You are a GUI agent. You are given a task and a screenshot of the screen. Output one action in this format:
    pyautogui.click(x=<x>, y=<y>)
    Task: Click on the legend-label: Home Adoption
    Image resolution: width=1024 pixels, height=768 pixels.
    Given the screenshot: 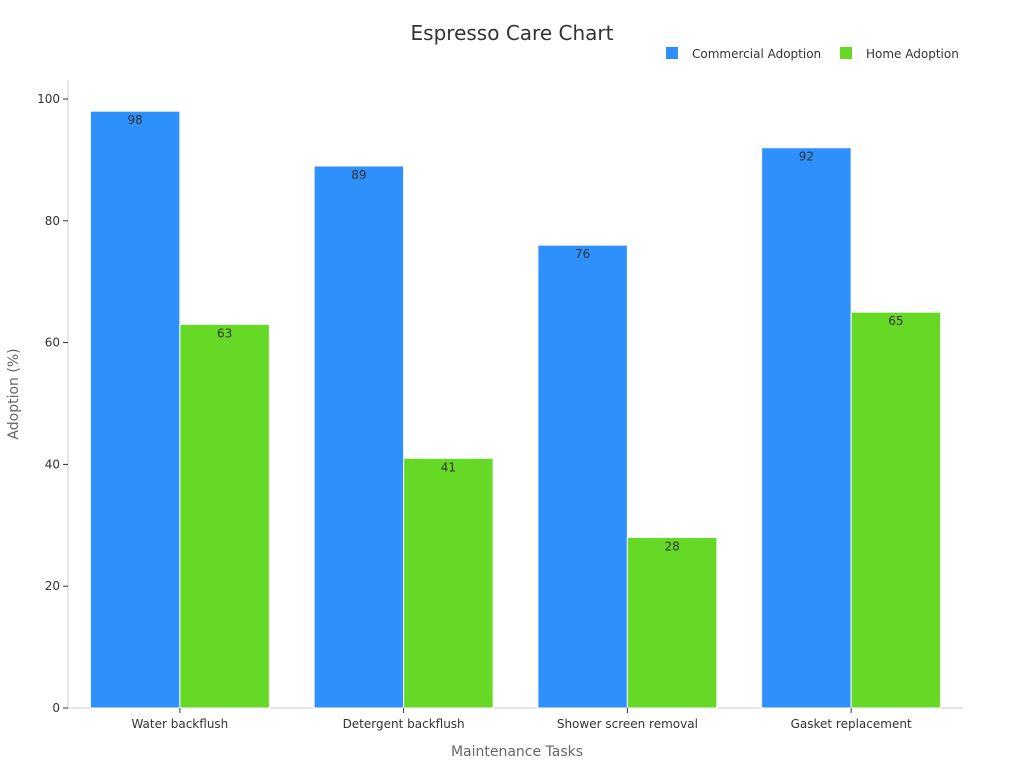 What is the action you would take?
    pyautogui.click(x=912, y=54)
    